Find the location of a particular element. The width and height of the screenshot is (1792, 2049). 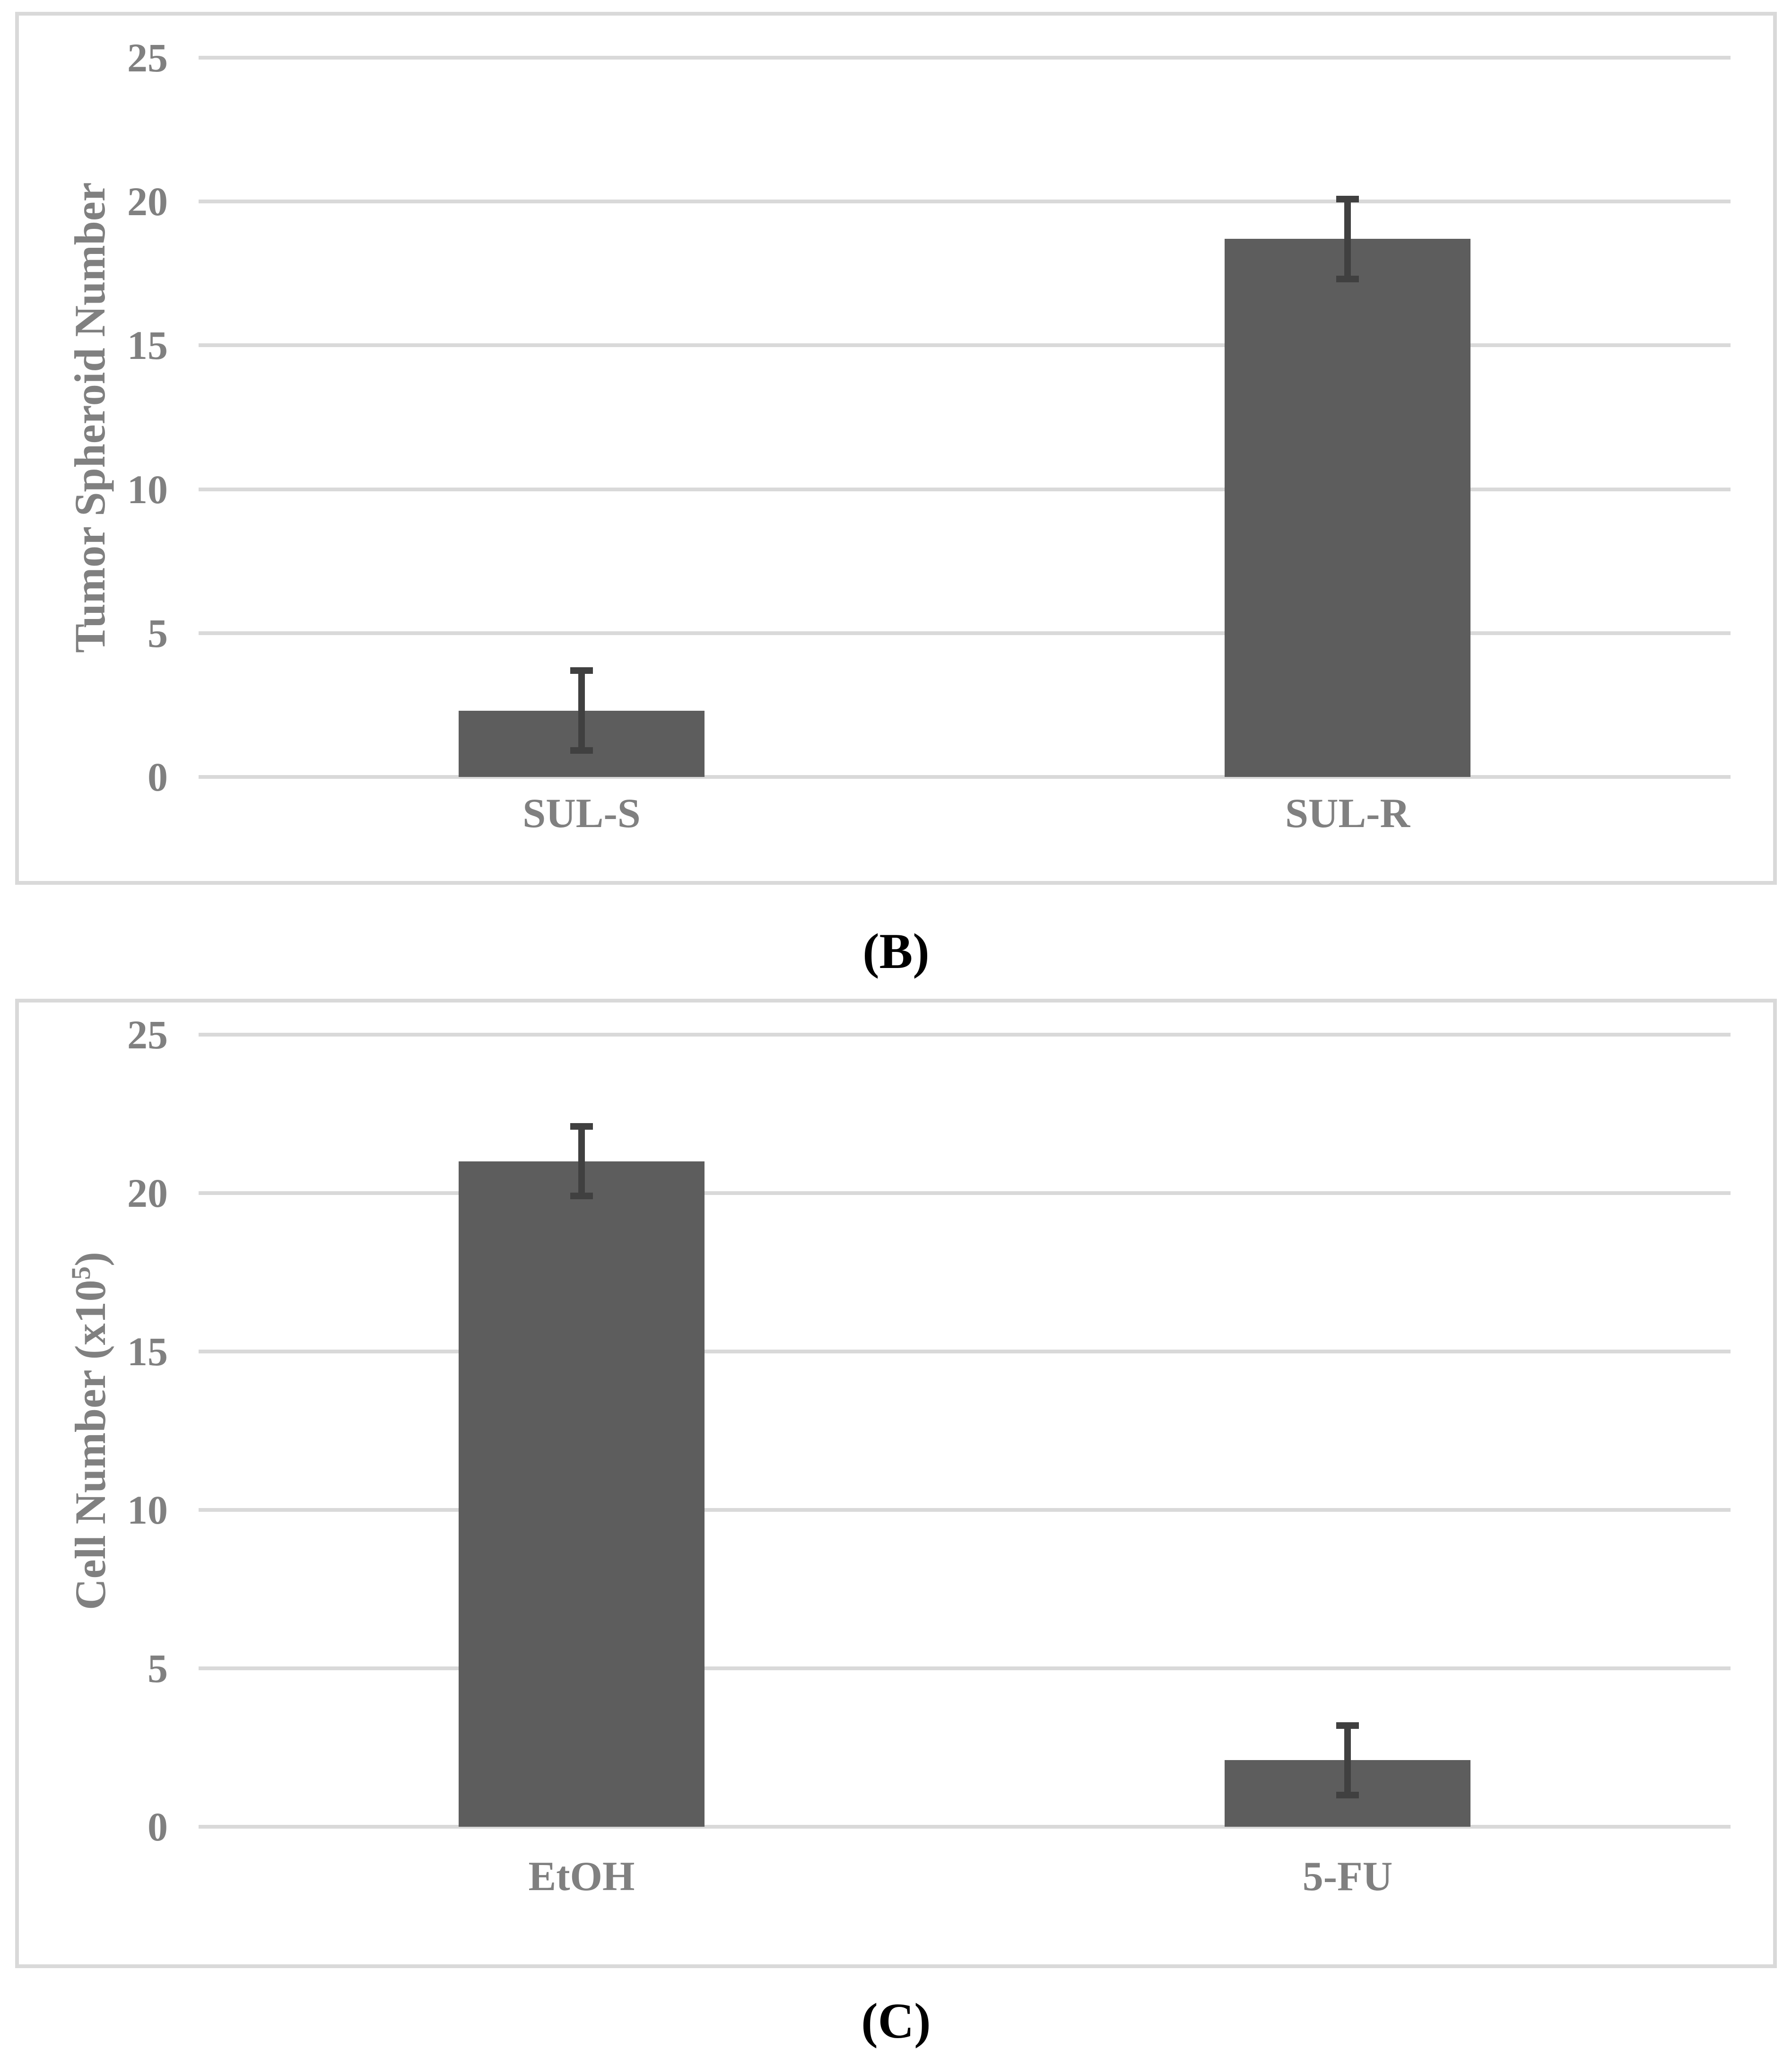

panel-label-c: (C) is located at coordinates (896, 2020).